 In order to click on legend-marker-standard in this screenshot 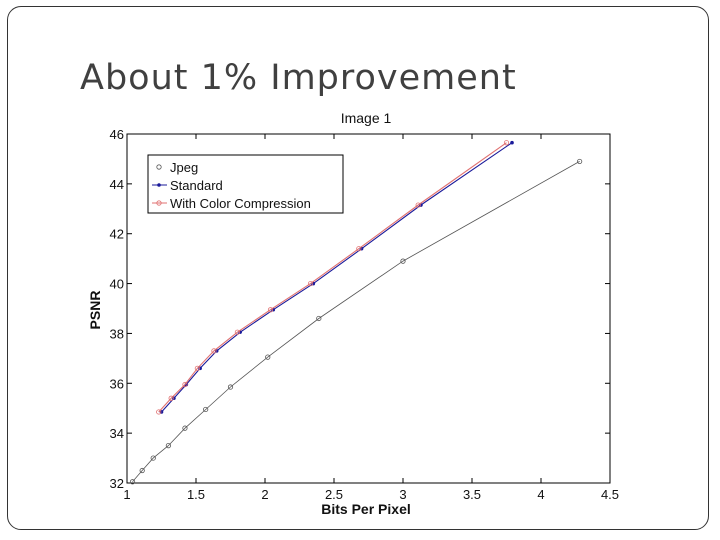, I will do `click(159, 185)`.